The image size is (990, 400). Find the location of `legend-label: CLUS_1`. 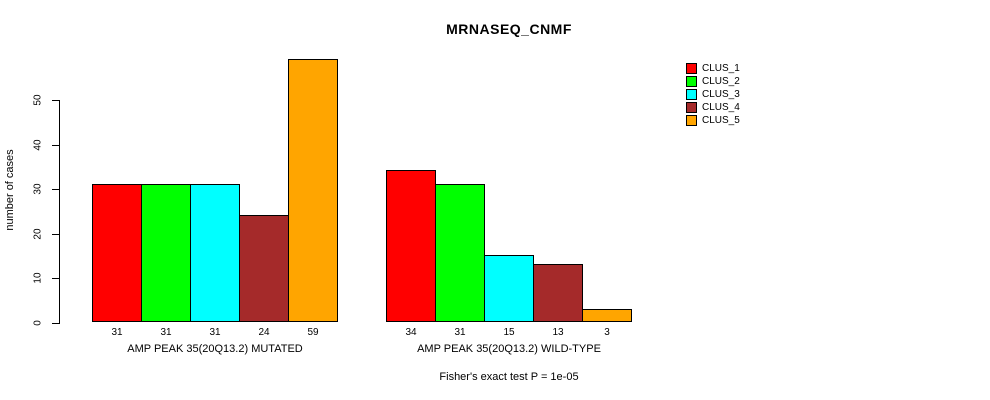

legend-label: CLUS_1 is located at coordinates (721, 68).